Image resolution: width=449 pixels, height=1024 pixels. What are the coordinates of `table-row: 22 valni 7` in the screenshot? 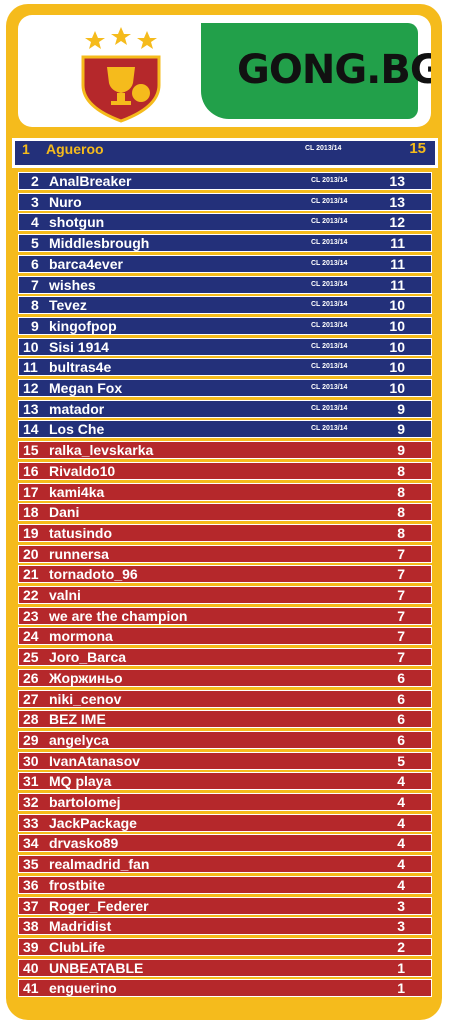 It's located at (225, 595).